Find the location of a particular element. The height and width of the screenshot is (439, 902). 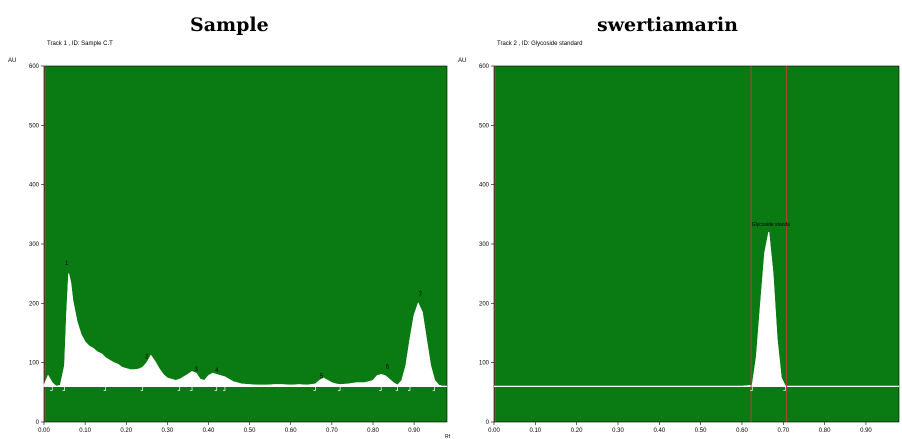

peak-label: 1 is located at coordinates (67, 264).